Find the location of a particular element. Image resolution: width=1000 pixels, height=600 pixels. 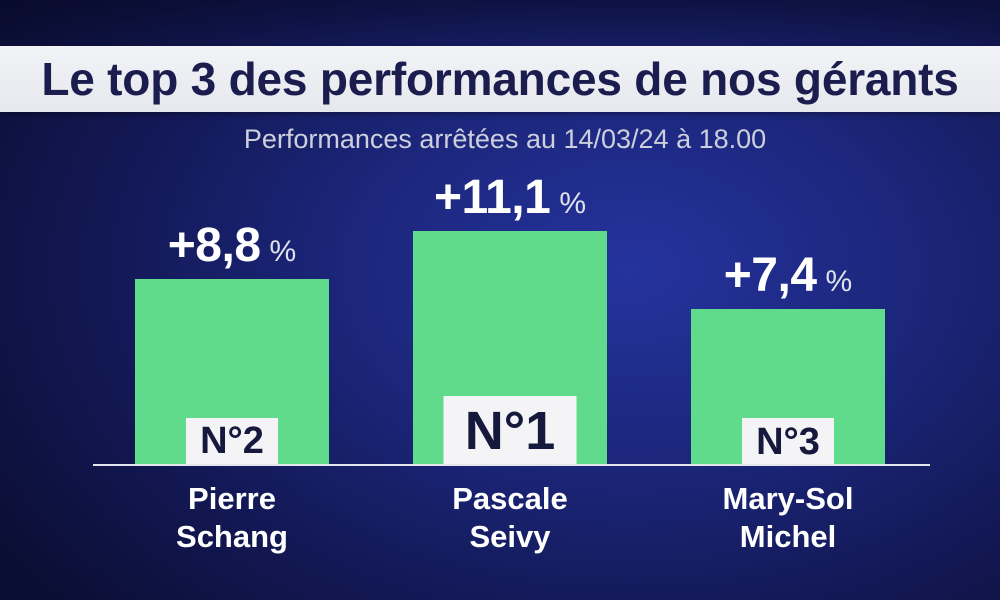

value-number: +11,1 is located at coordinates (492, 197).